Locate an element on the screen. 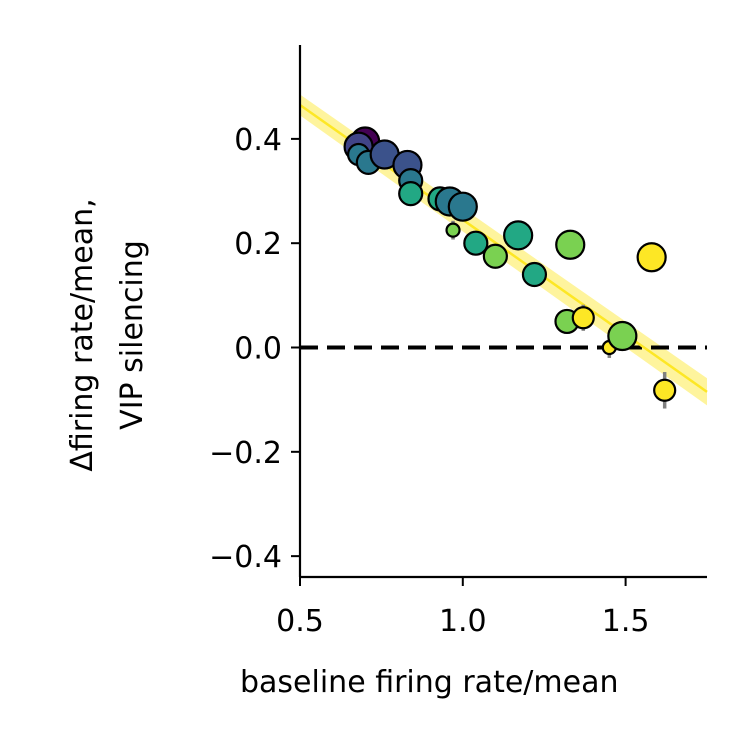 This screenshot has height=750, width=750. y-tick-label-2: 0.0 is located at coordinates (258, 349).